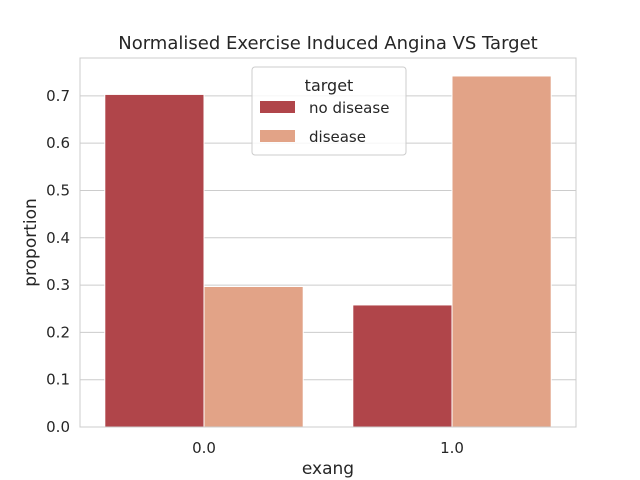  I want to click on x-tick-labels: 0.0 1.0, so click(328, 448).